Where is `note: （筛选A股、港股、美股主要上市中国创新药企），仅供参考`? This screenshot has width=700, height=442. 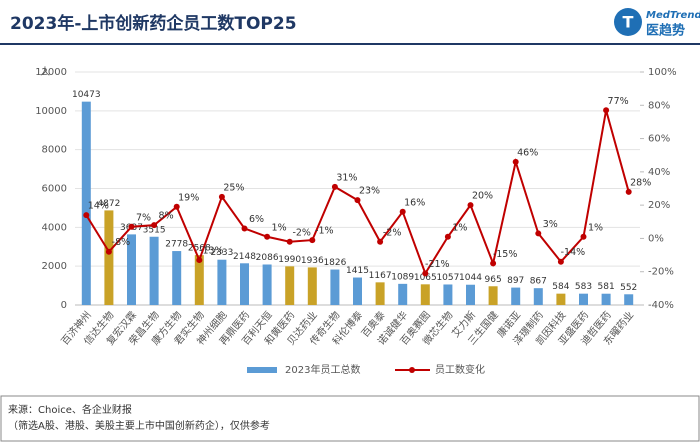
note: （筛选A股、港股、美股主要上市中国创新药企），仅供参考 is located at coordinates (139, 425).